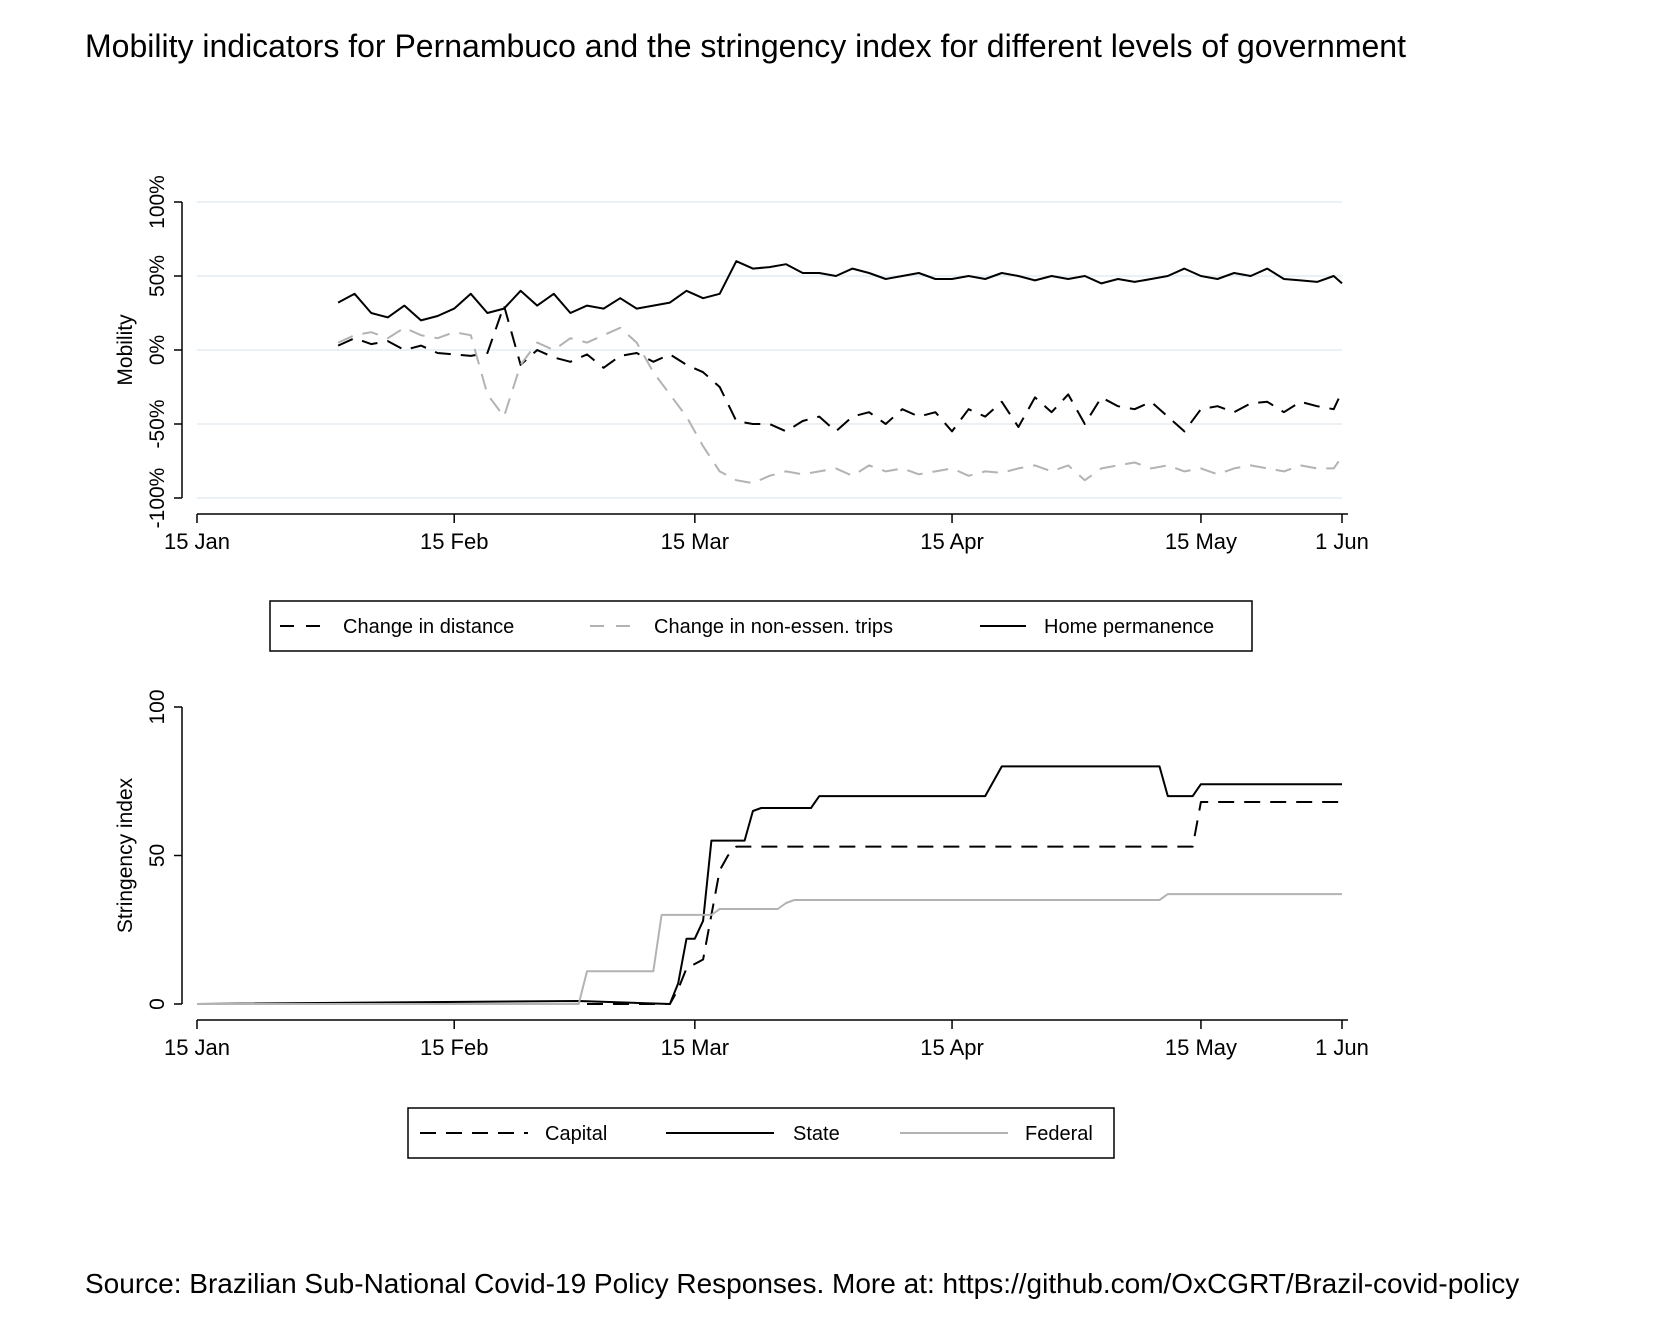 The height and width of the screenshot is (1342, 1678). What do you see at coordinates (157, 498) in the screenshot?
I see `y-tick-label: -100%` at bounding box center [157, 498].